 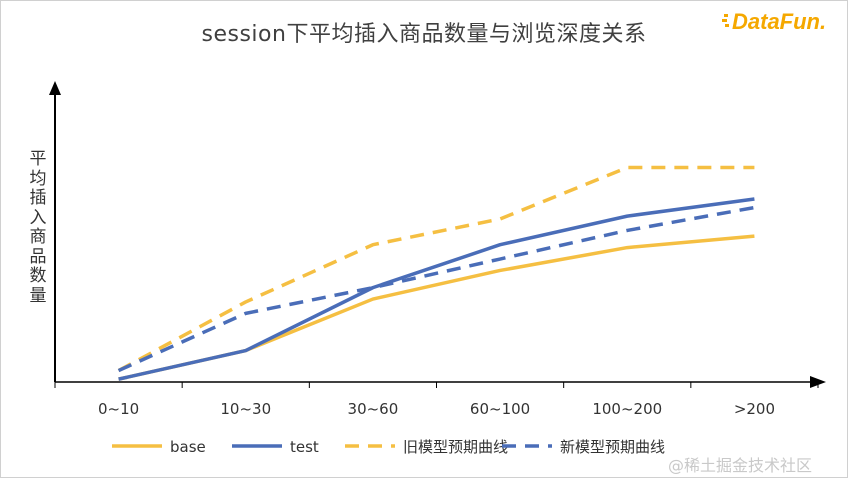 What do you see at coordinates (500, 409) in the screenshot?
I see `x-tick-label: 60~100` at bounding box center [500, 409].